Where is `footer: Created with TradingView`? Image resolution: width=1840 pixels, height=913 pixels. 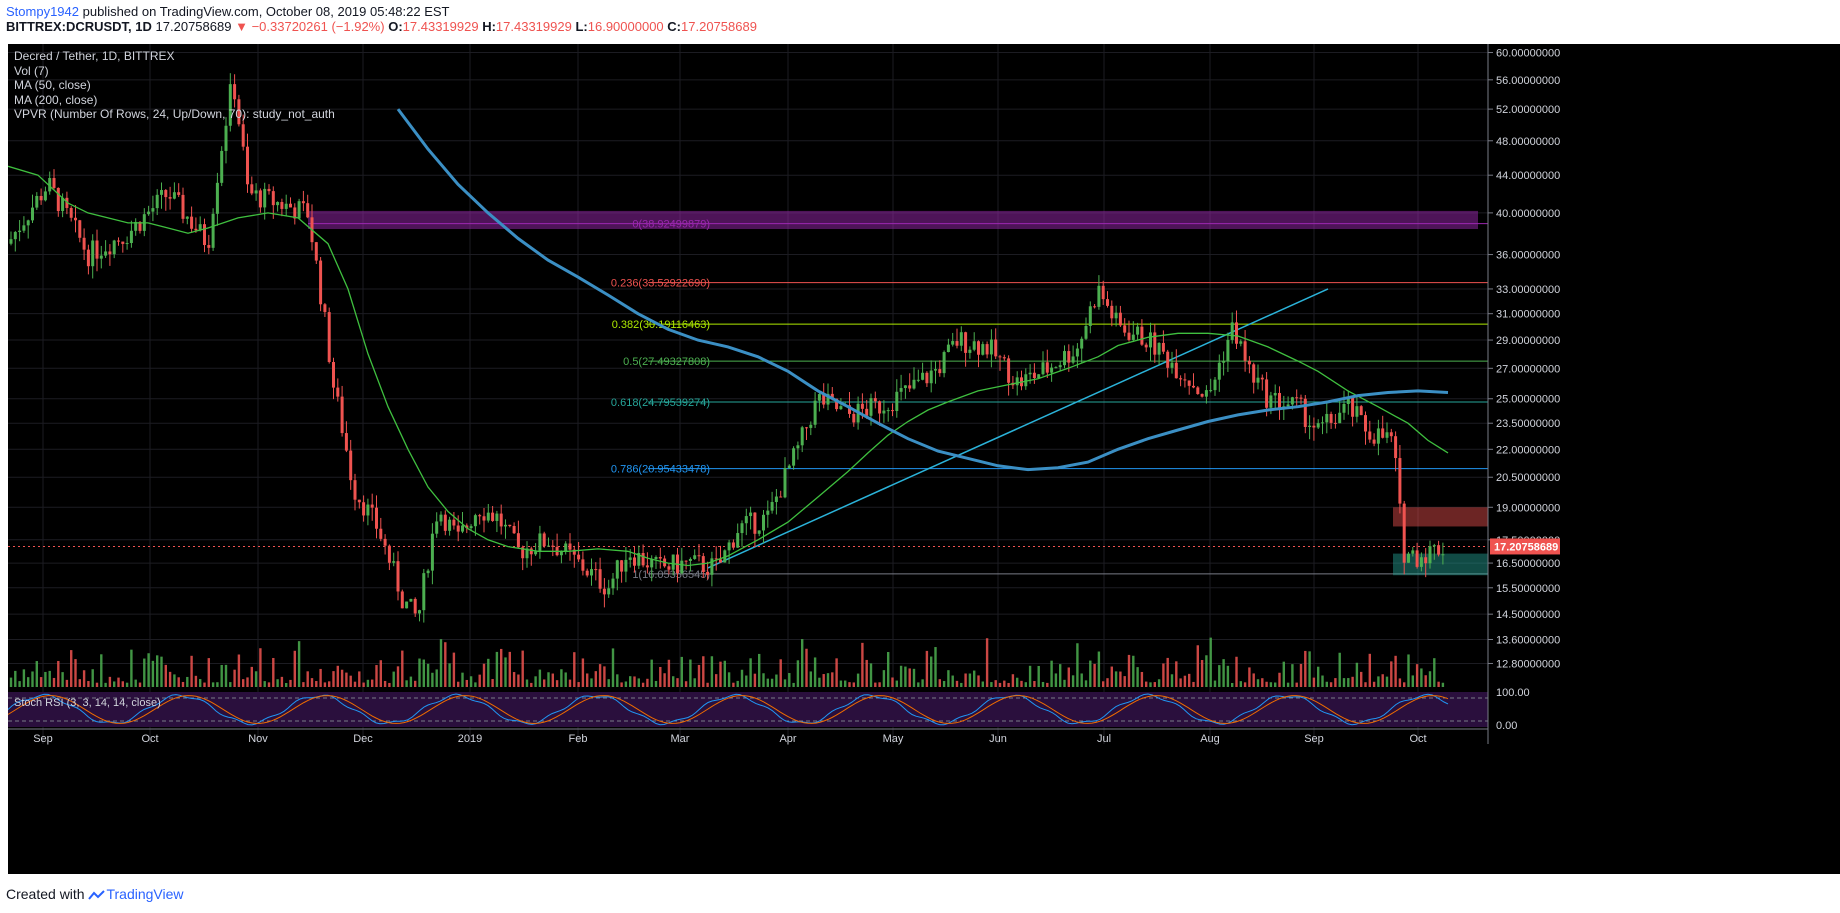
footer: Created with TradingView is located at coordinates (95, 894).